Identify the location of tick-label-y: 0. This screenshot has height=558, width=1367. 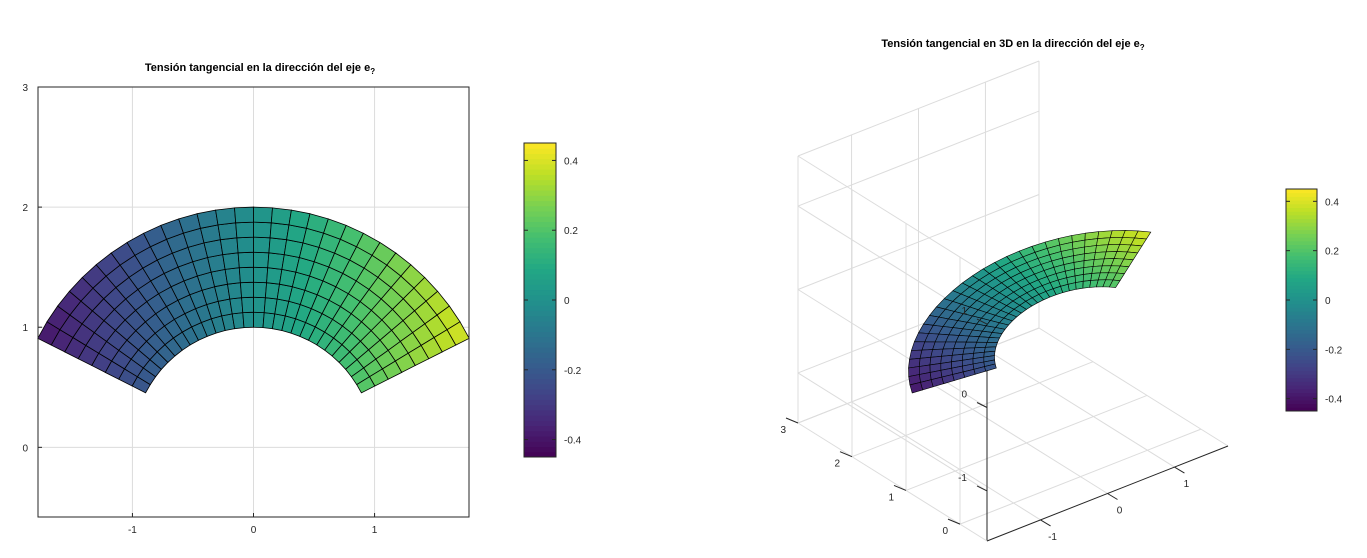
(25, 448).